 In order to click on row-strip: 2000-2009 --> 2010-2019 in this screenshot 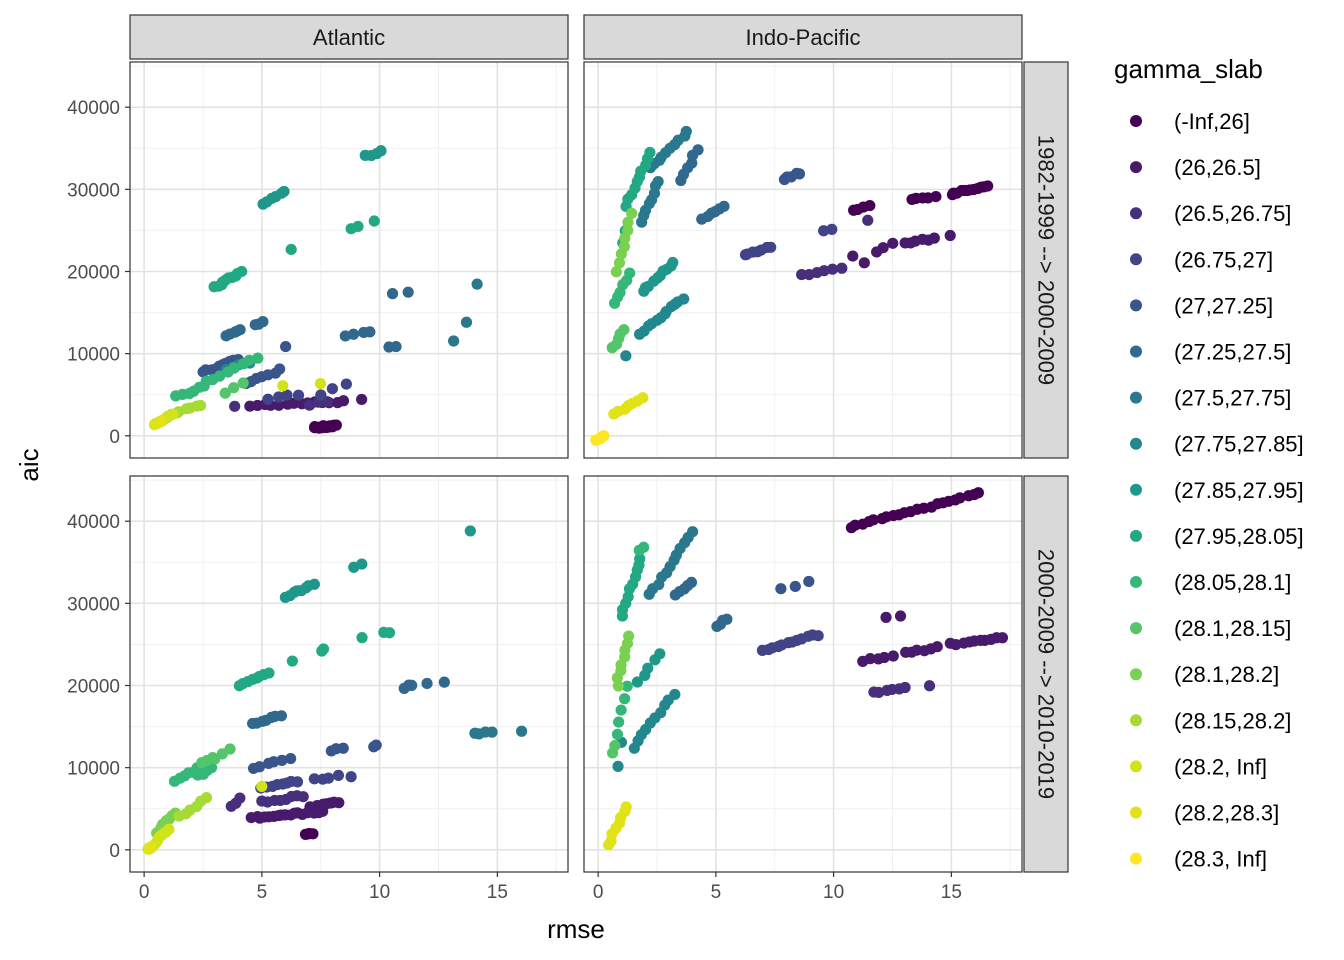, I will do `click(1046, 674)`.